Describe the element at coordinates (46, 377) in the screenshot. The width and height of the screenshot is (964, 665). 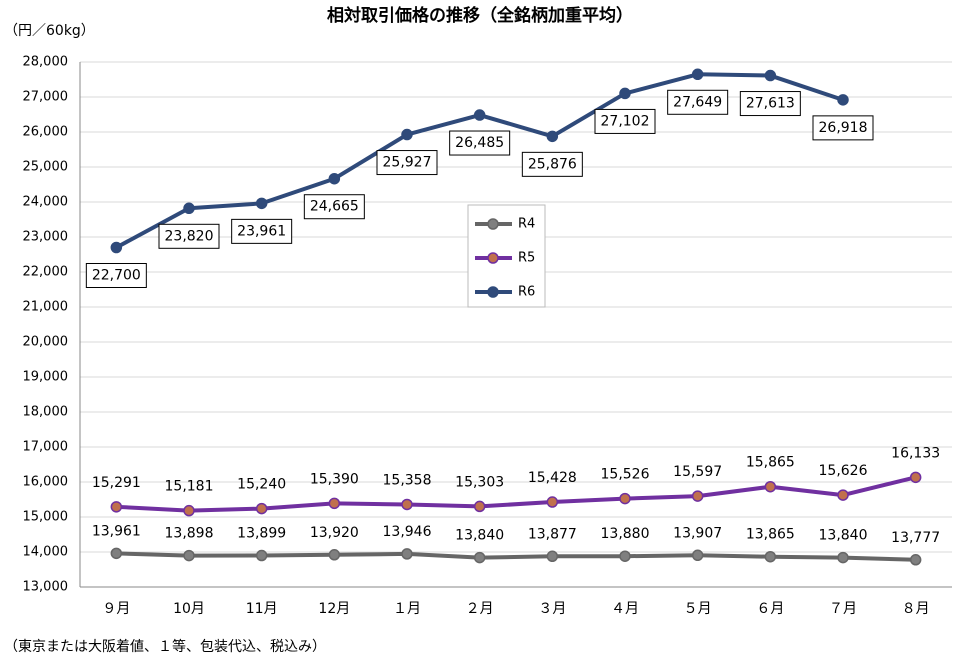
I see `y-tick-label: 19,000` at that location.